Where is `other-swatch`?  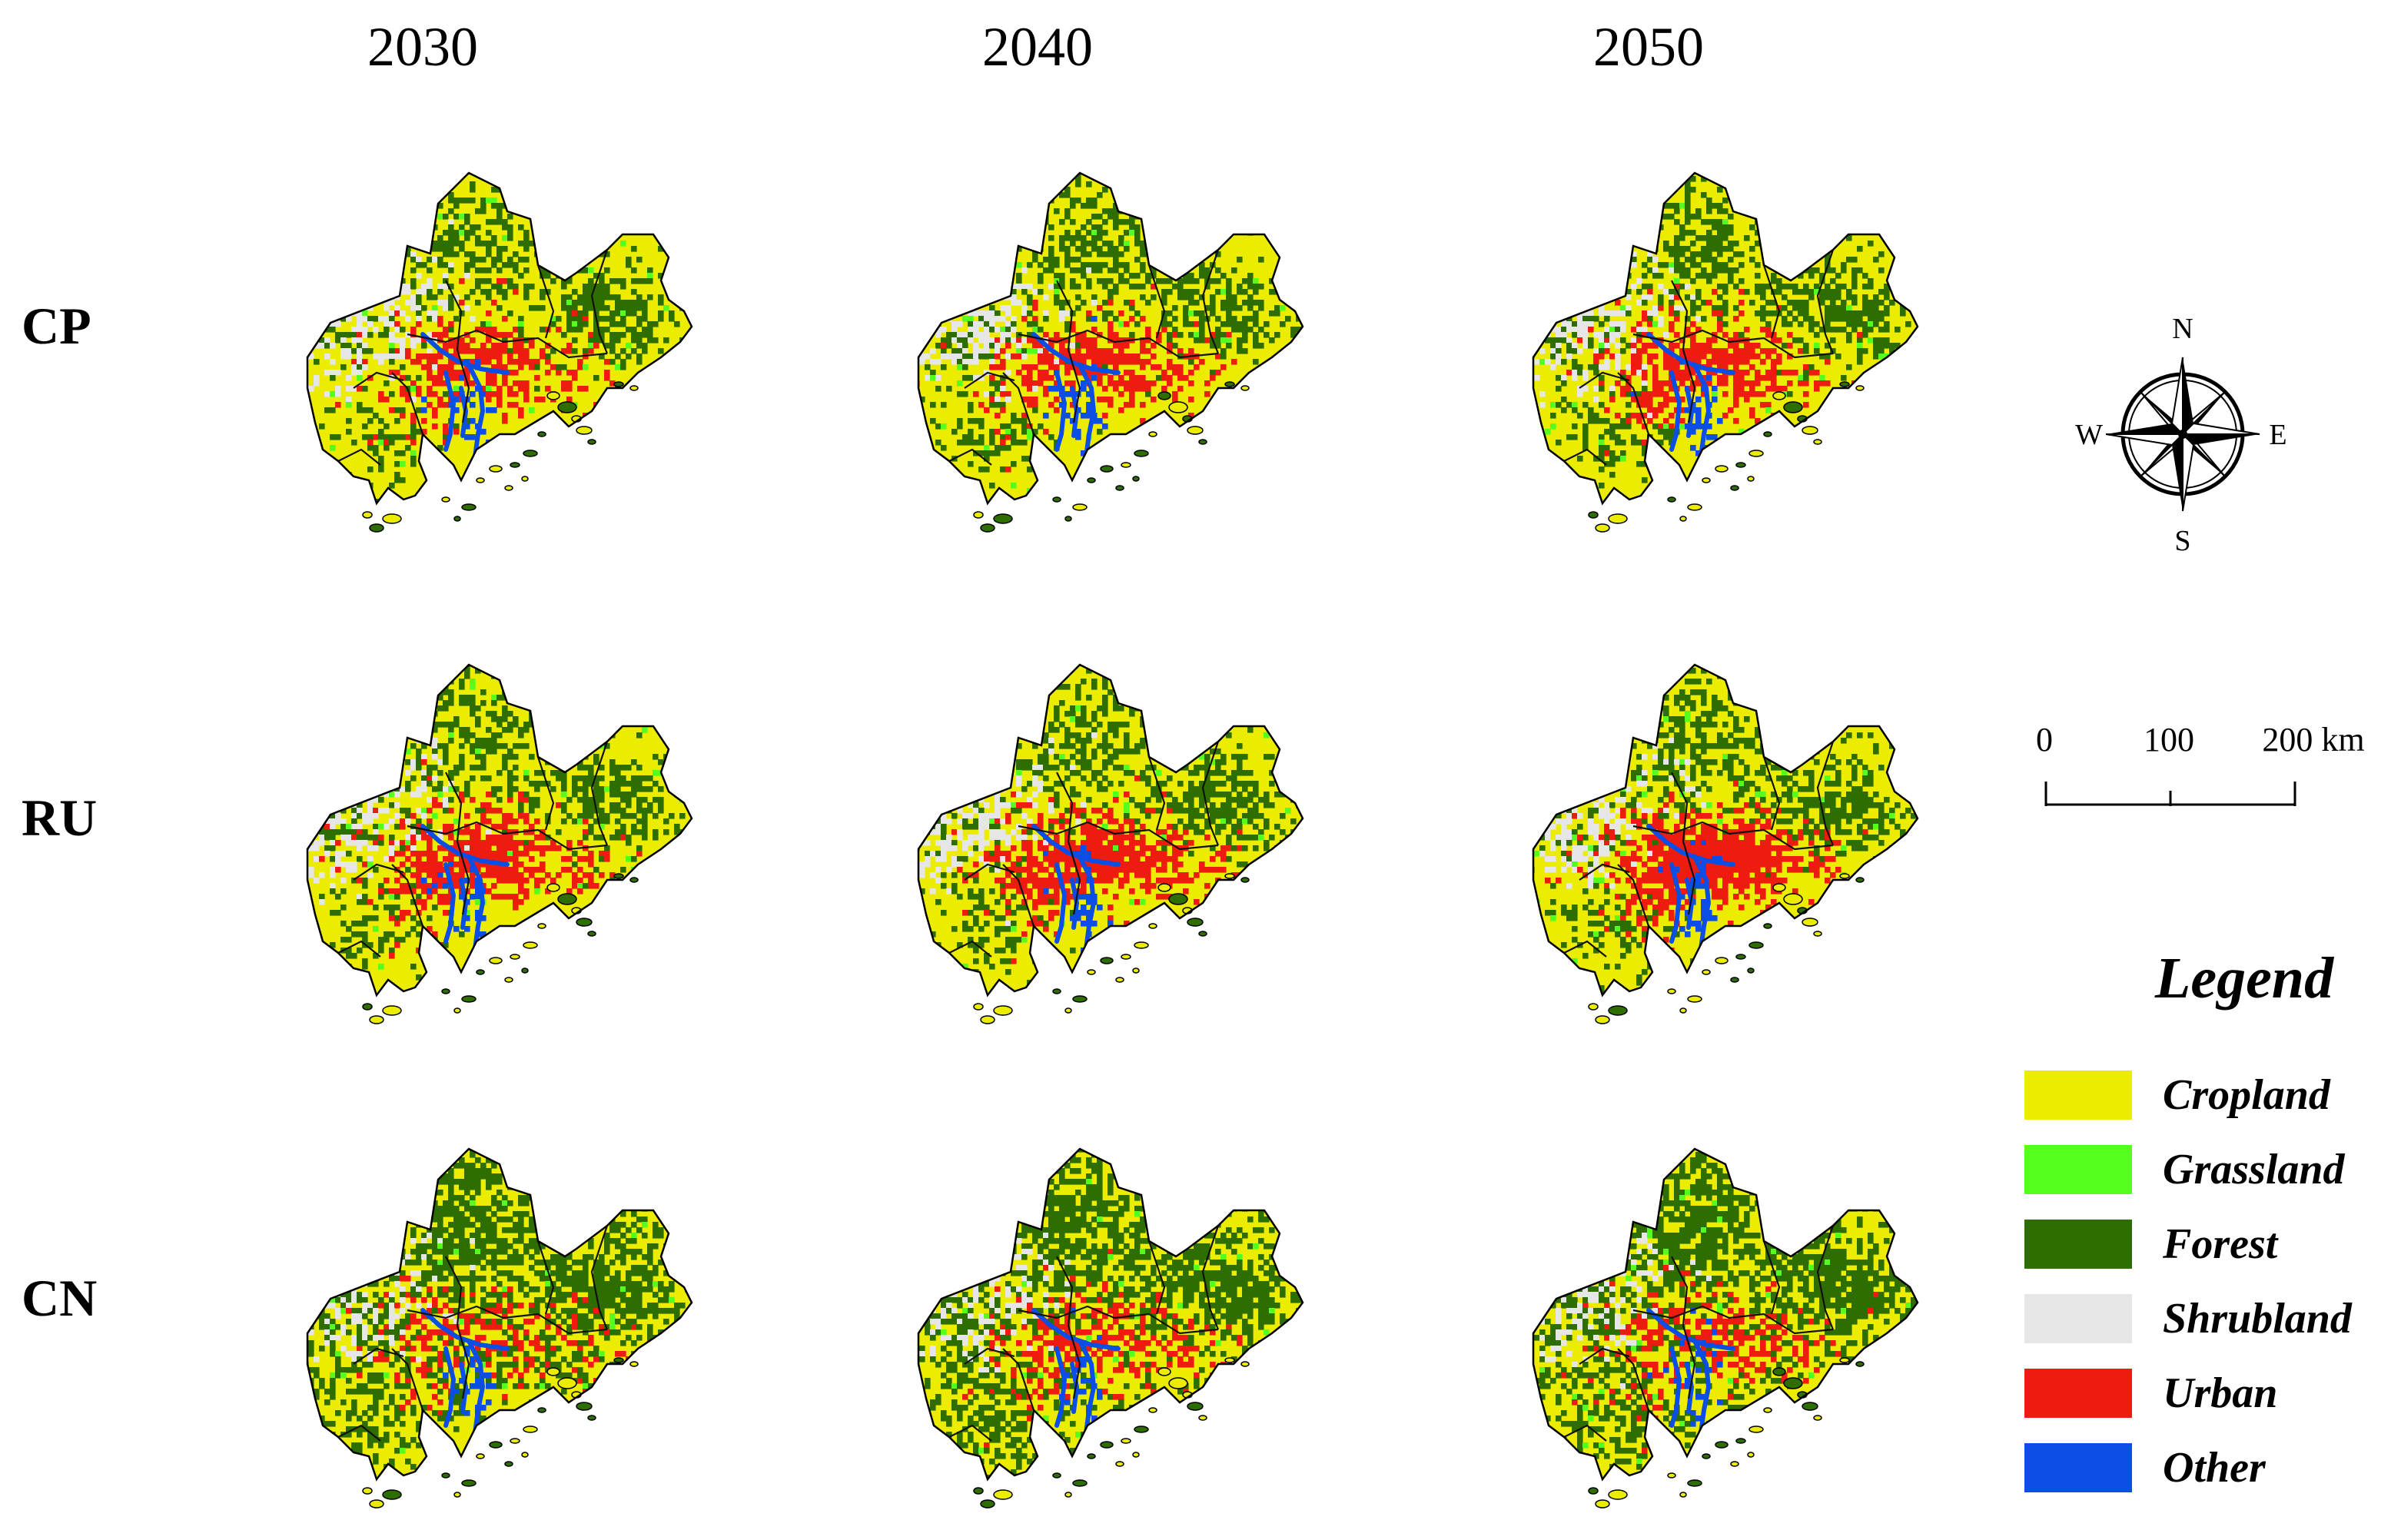 other-swatch is located at coordinates (2078, 1467).